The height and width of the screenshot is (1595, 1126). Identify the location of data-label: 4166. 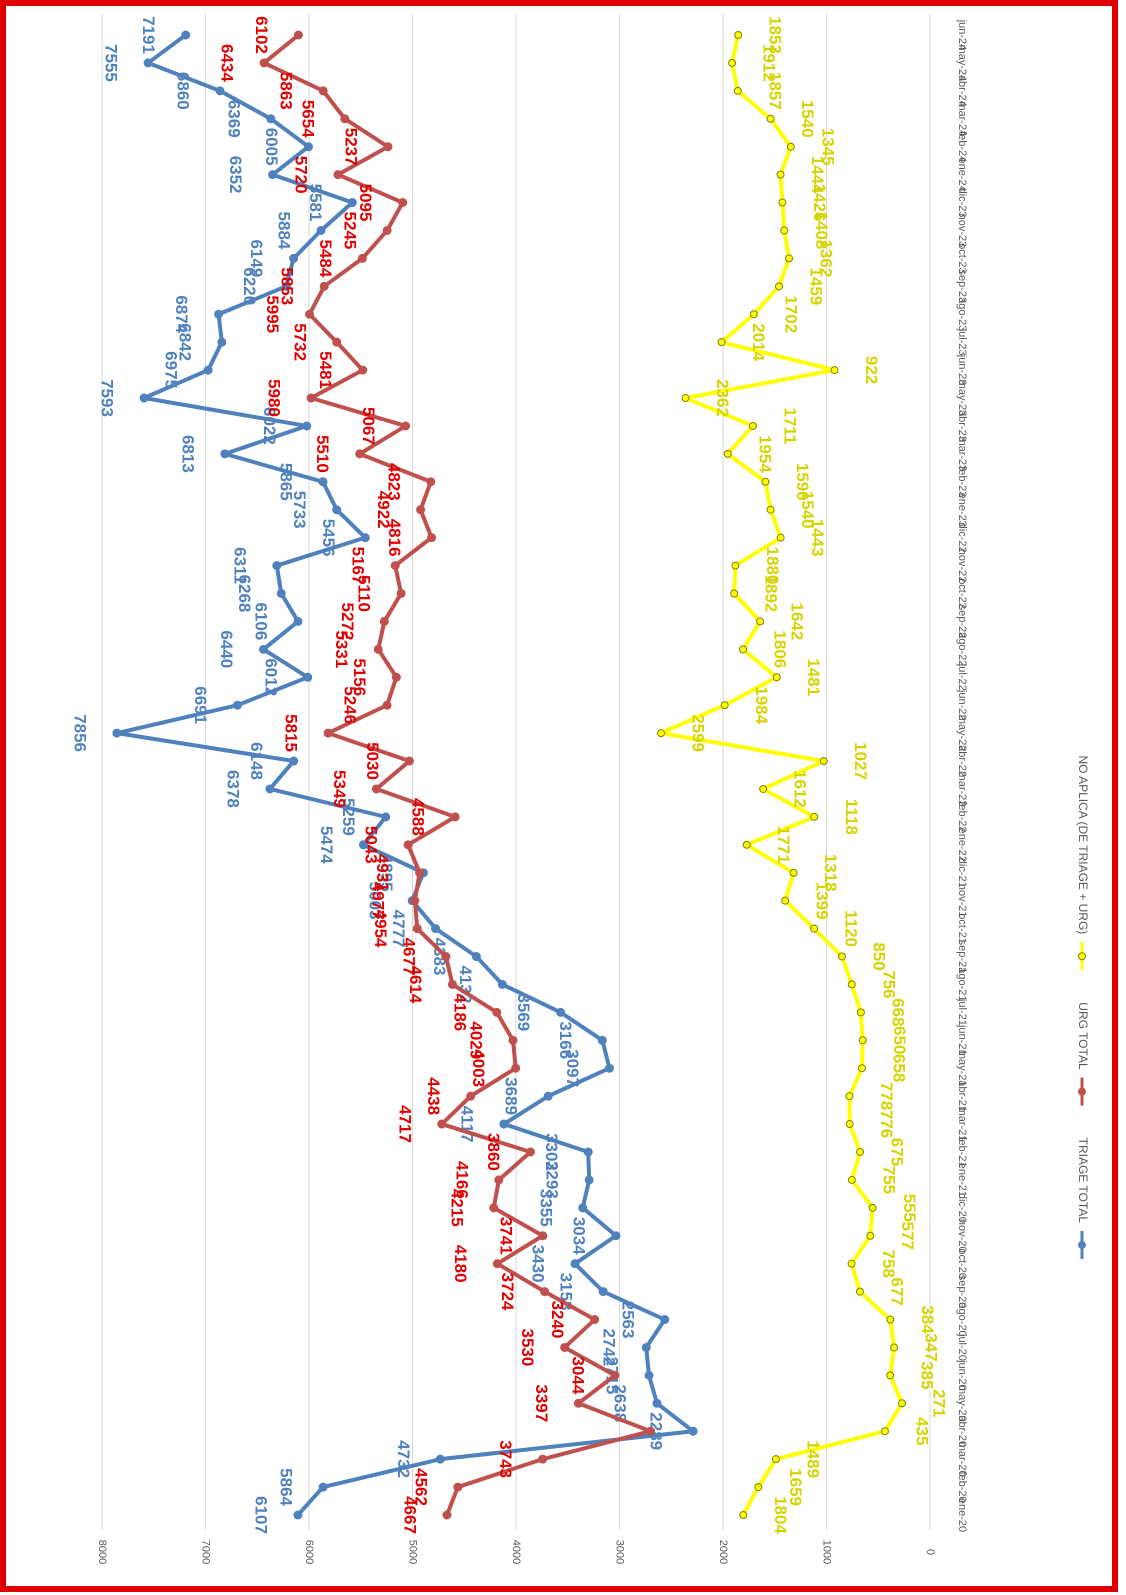
(461, 1180).